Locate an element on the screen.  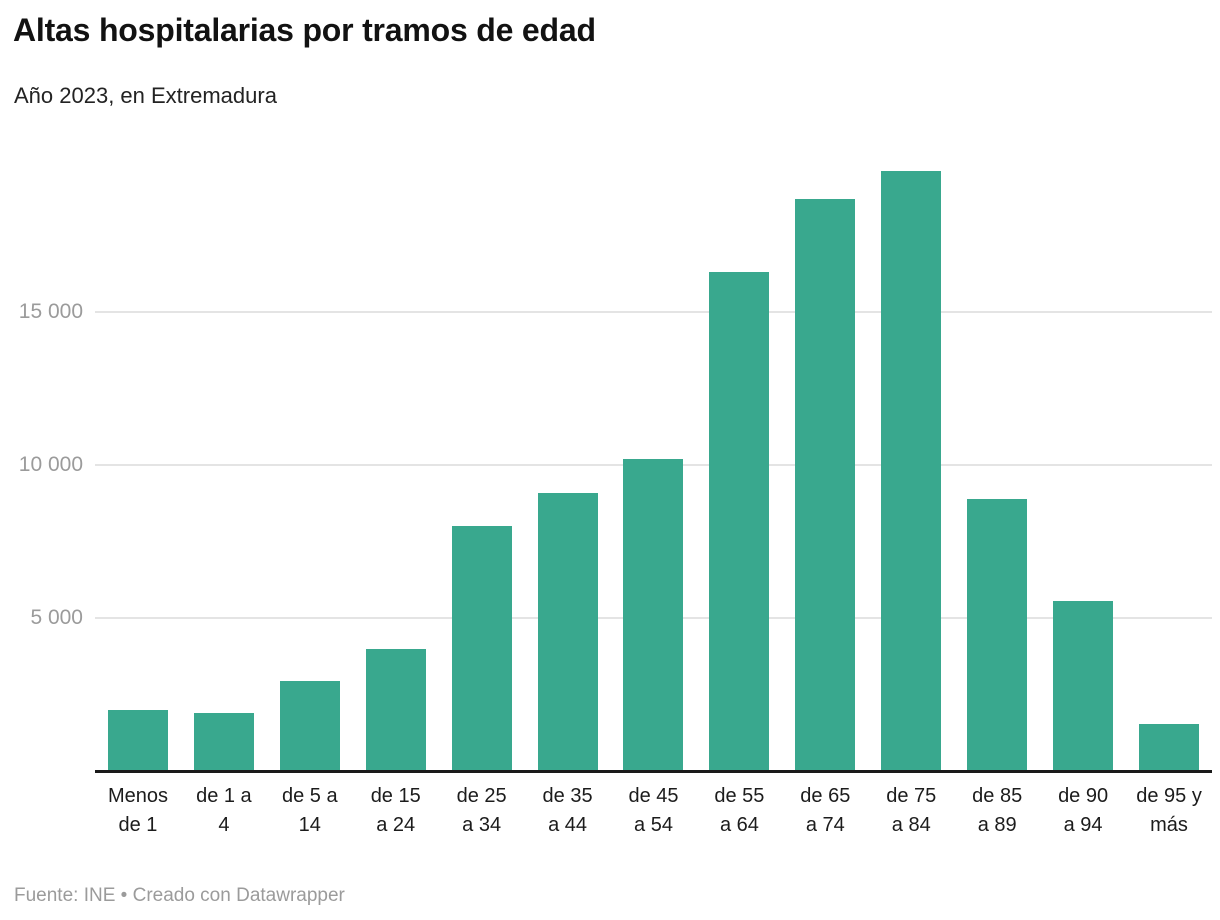
x-axis-label-line: a 84 is located at coordinates (911, 825).